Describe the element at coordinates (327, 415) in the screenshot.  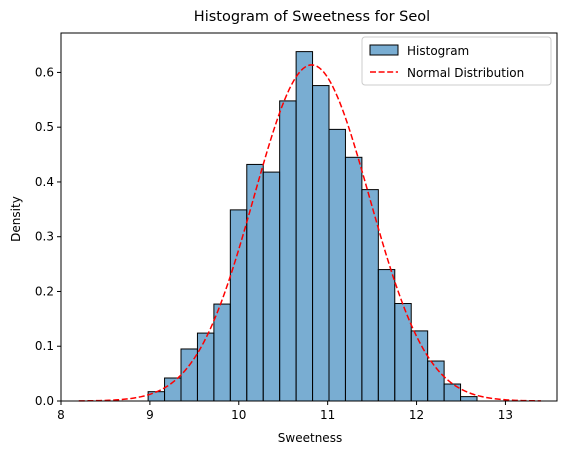
I see `x-tick-label: 11` at that location.